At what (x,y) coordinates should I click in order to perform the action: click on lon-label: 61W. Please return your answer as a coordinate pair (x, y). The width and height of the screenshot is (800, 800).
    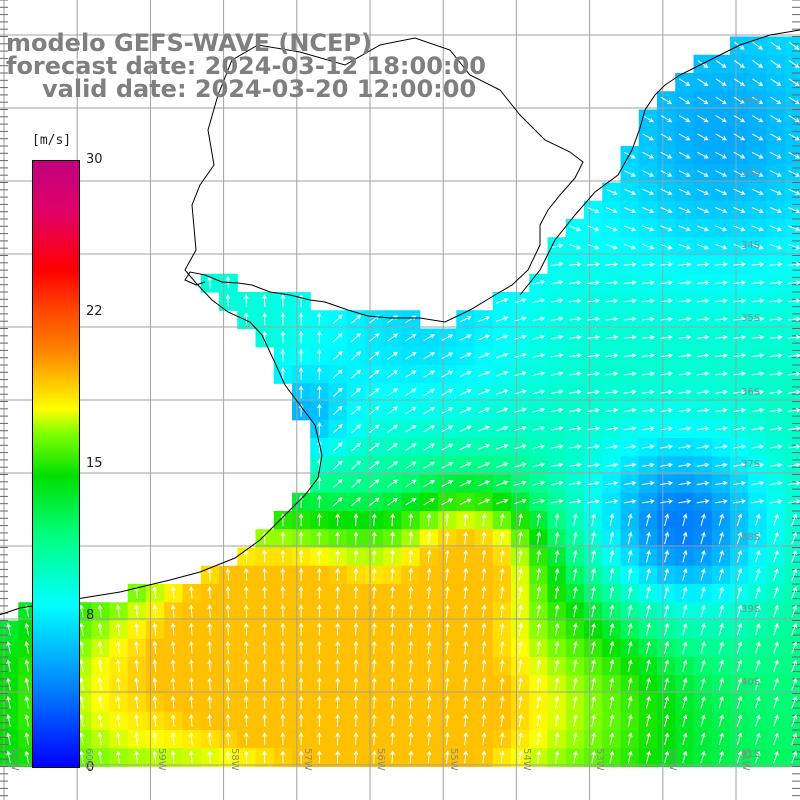
    Looking at the image, I should click on (14, 759).